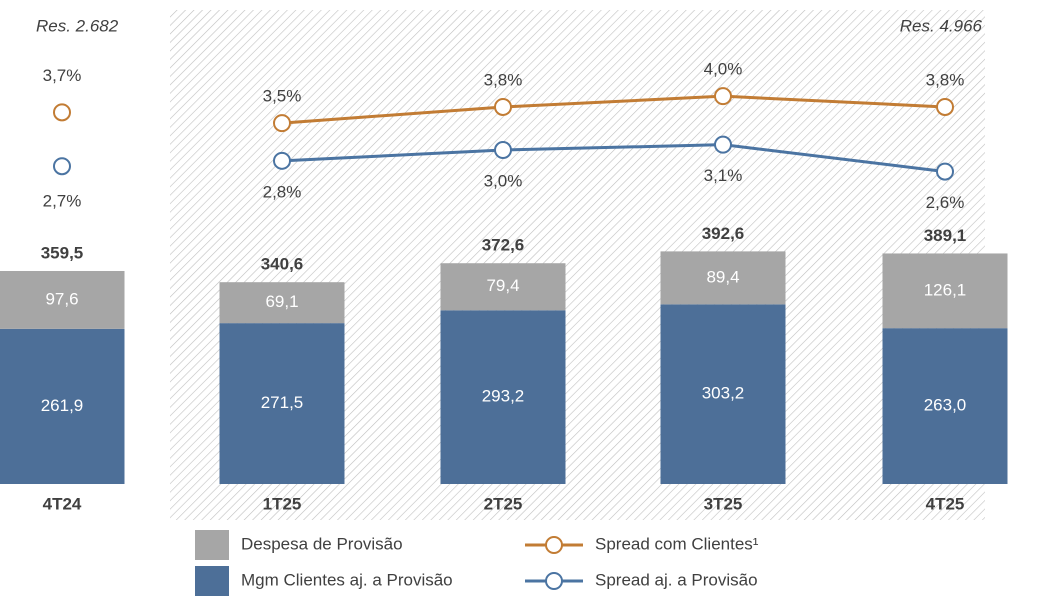  I want to click on data-label: 89,4, so click(722, 276).